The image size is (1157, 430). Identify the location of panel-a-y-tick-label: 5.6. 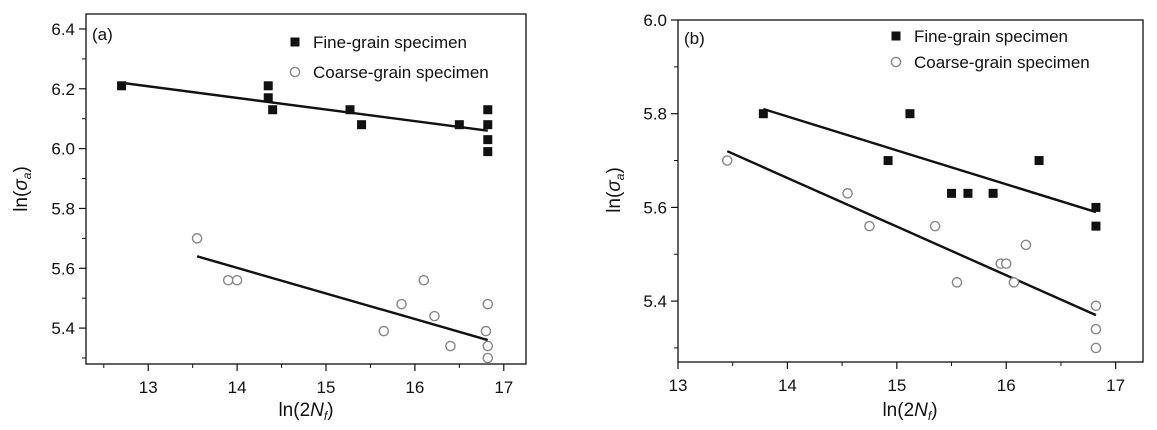
(63, 268).